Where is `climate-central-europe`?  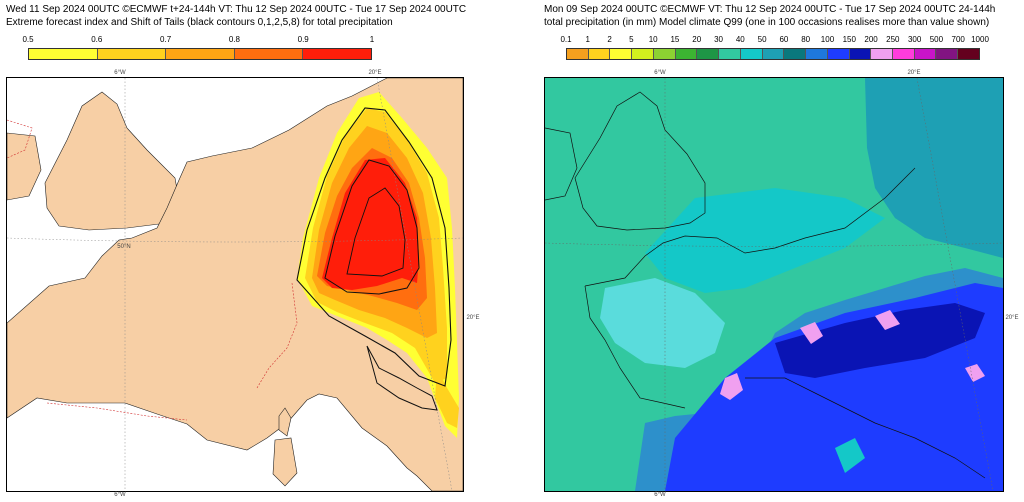
climate-central-europe is located at coordinates (934, 168).